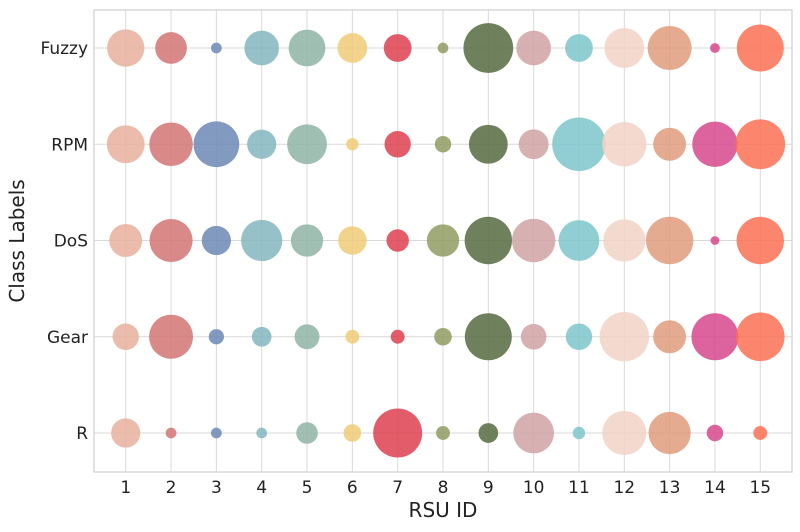  Describe the element at coordinates (624, 488) in the screenshot. I see `x-tick-label-12: 12` at that location.